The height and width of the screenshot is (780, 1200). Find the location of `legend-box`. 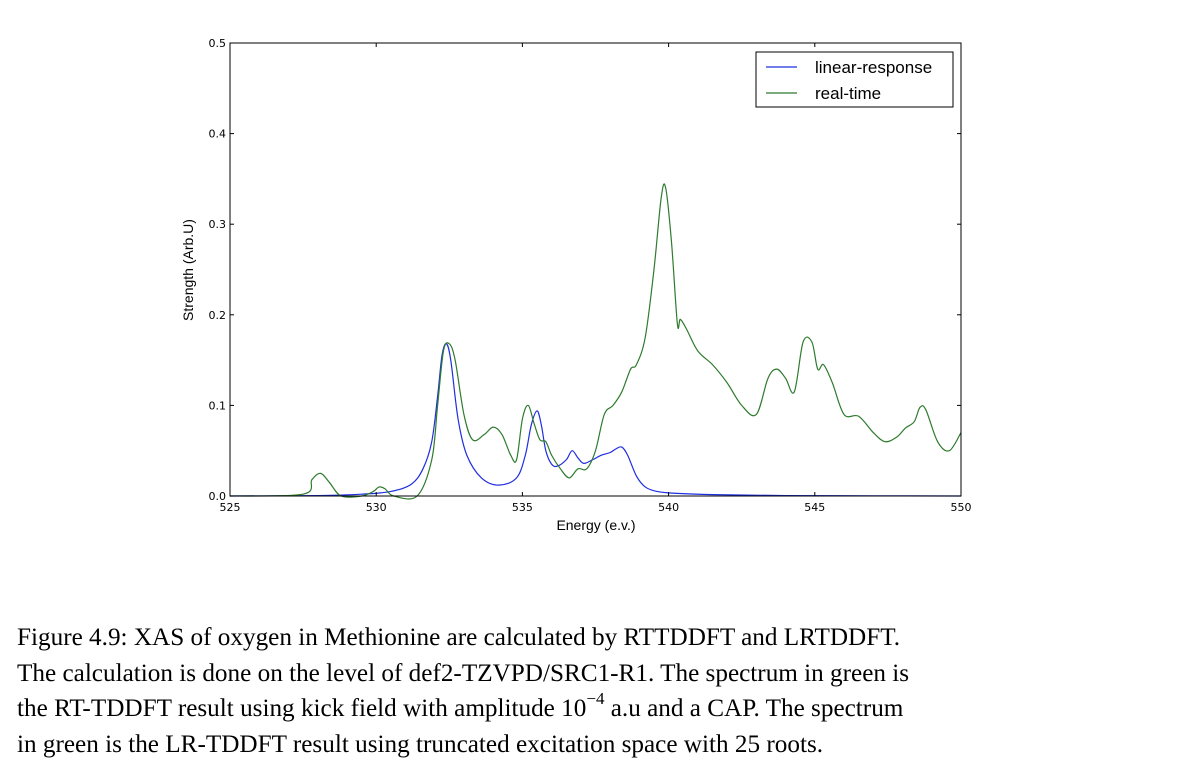

legend-box is located at coordinates (854, 79).